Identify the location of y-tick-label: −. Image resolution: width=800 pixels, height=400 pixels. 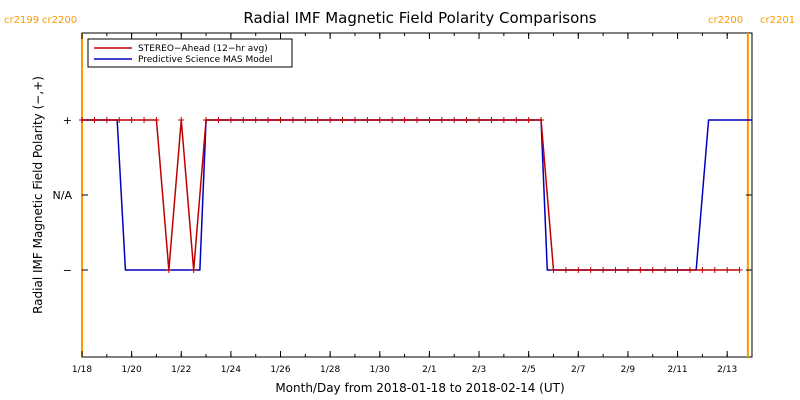
(67, 270).